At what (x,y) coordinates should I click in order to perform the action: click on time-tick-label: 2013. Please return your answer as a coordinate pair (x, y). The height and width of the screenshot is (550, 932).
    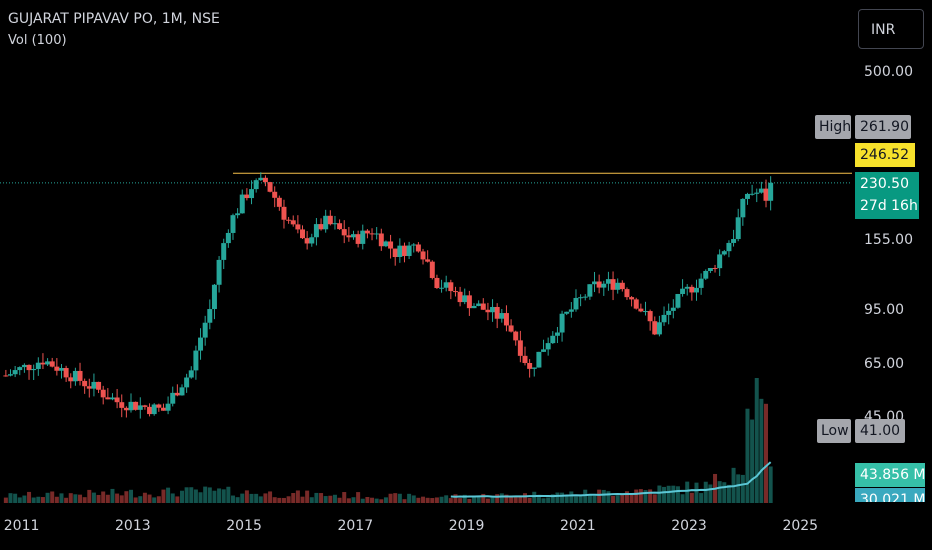
    Looking at the image, I should click on (133, 526).